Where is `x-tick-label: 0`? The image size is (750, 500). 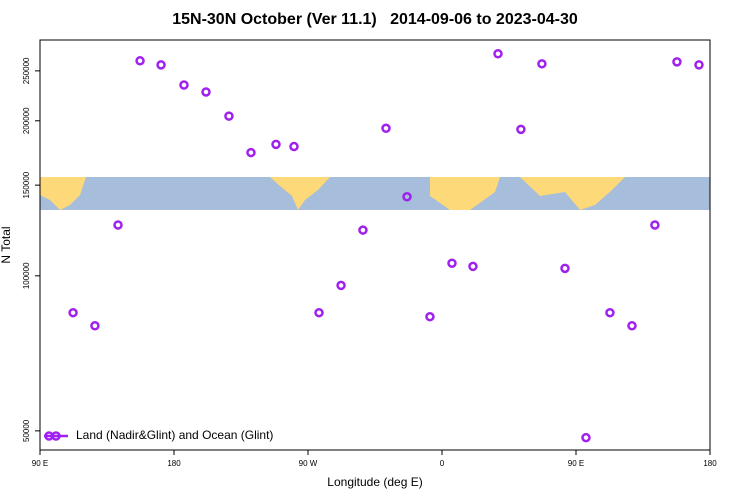 x-tick-label: 0 is located at coordinates (442, 463).